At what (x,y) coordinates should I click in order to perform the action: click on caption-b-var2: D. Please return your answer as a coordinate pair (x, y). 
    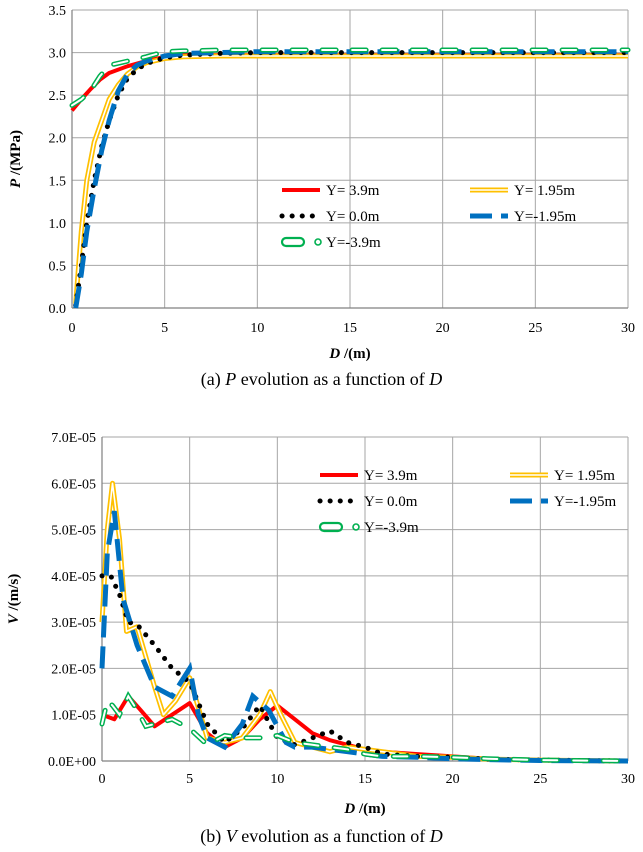
    Looking at the image, I should click on (436, 836).